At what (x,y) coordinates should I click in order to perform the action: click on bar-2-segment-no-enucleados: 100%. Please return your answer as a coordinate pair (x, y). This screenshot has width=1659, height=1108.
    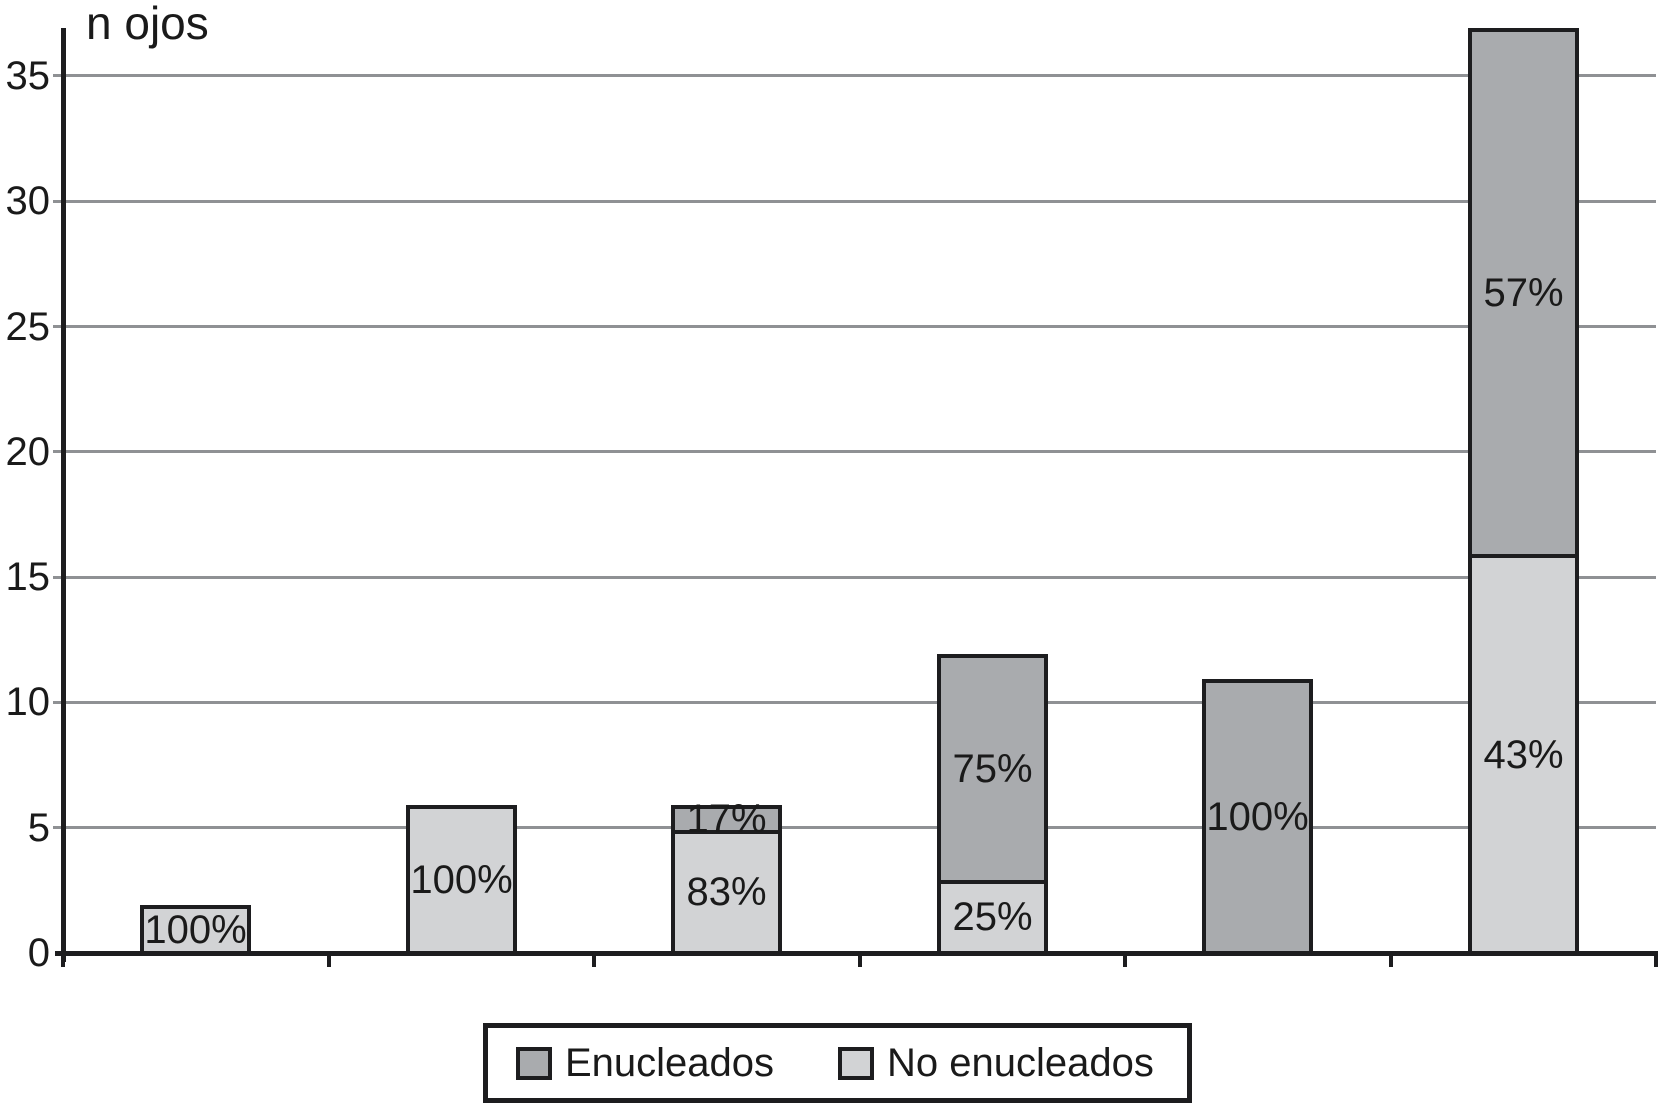
    Looking at the image, I should click on (461, 879).